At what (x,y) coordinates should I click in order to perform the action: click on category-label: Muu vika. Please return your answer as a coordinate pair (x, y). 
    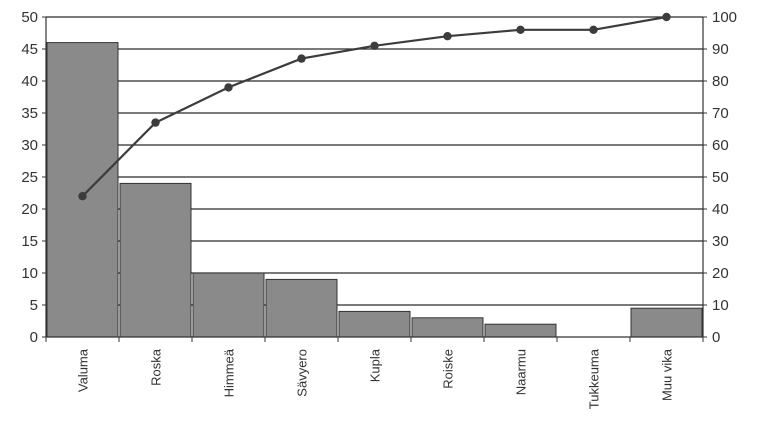
    Looking at the image, I should click on (667, 374).